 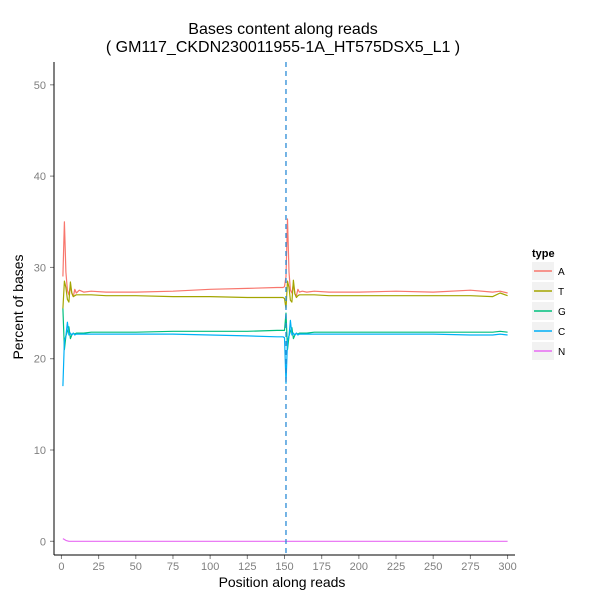 What do you see at coordinates (321, 567) in the screenshot?
I see `x-tick-label: 175` at bounding box center [321, 567].